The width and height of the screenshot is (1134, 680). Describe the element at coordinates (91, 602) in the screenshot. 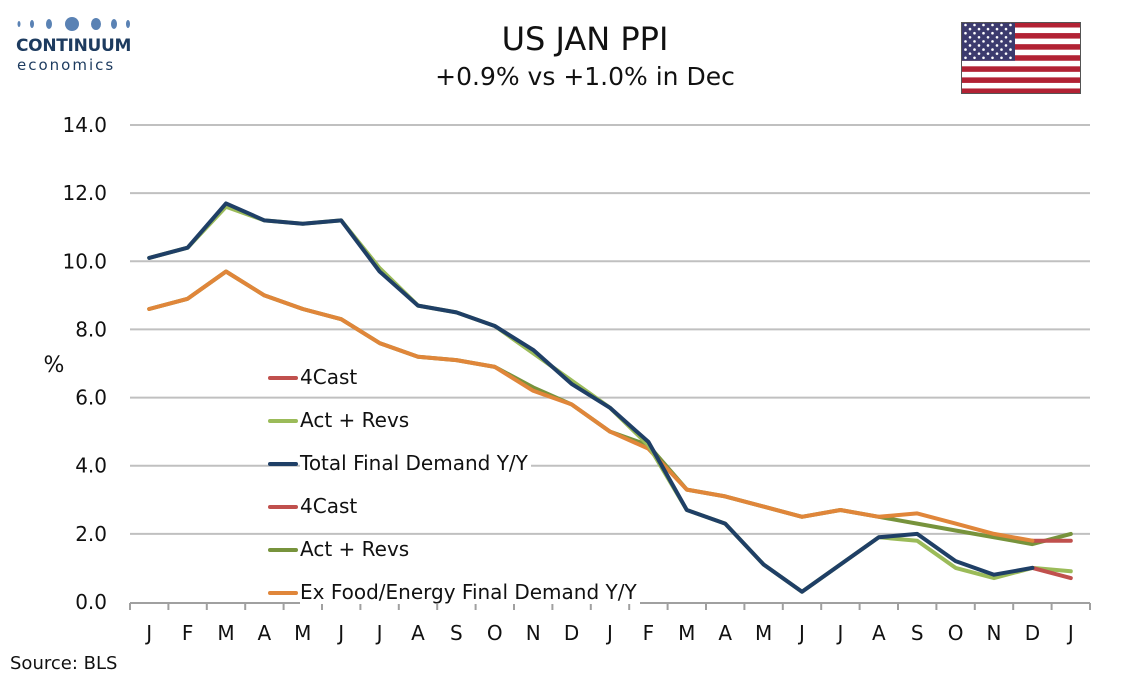

I see `y-tick-label: 0.0` at that location.